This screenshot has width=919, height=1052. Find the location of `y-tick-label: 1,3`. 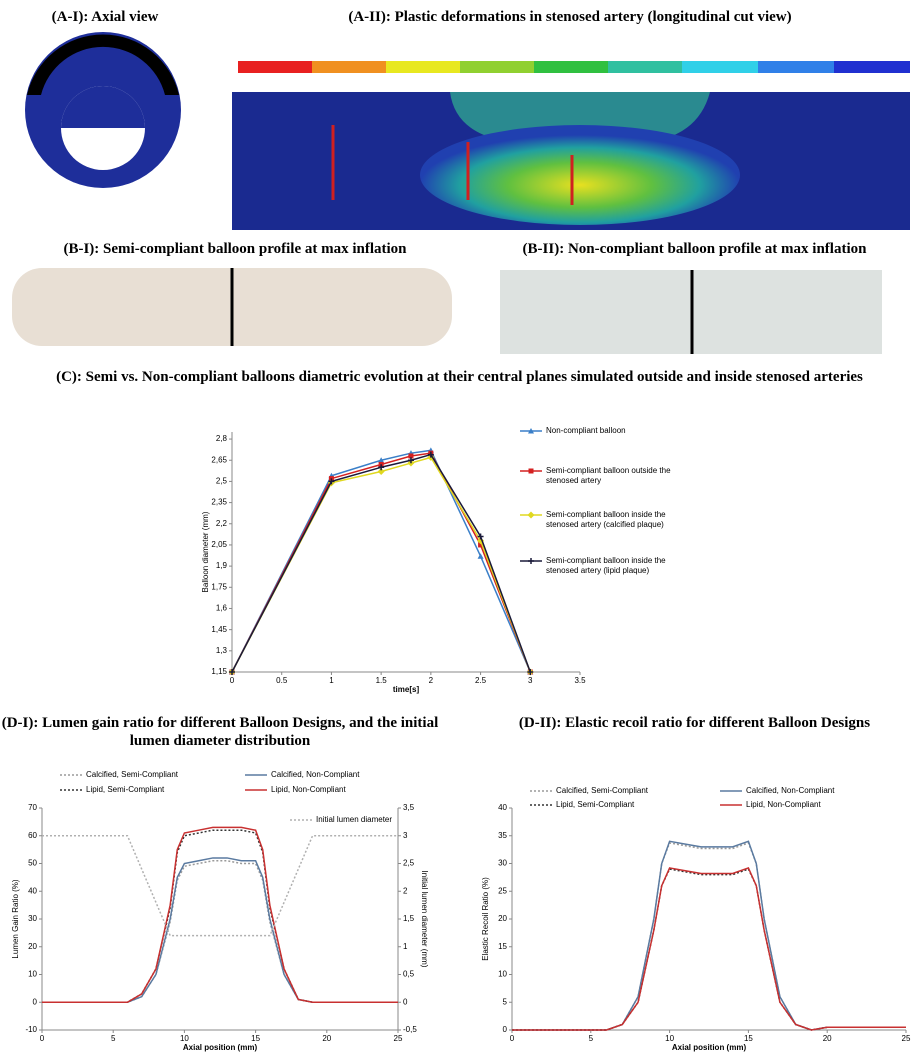

y-tick-label: 1,3 is located at coordinates (222, 650).